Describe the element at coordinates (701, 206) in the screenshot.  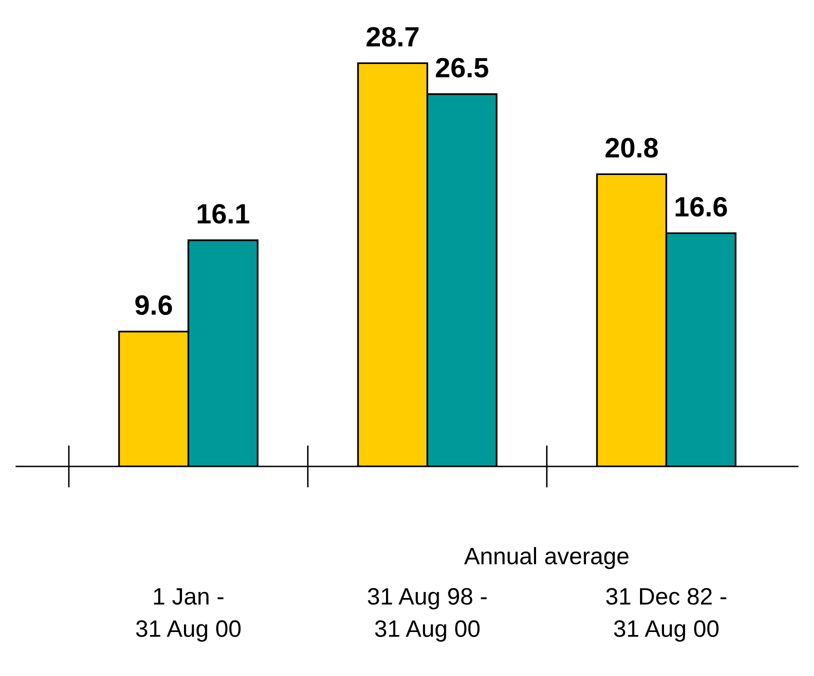
I see `data-label: 16.6` at that location.